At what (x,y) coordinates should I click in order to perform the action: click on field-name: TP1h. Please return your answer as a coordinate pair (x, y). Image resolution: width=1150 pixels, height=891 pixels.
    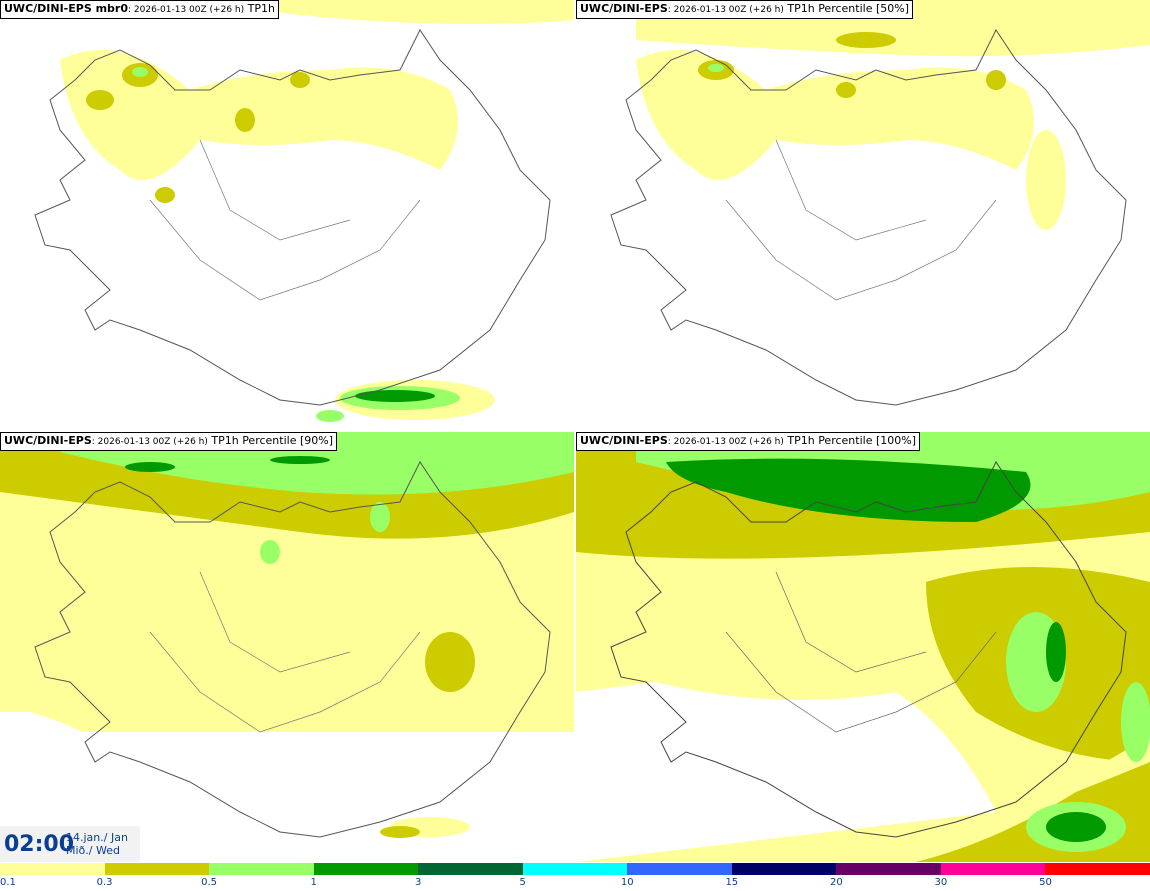
    Looking at the image, I should click on (261, 8).